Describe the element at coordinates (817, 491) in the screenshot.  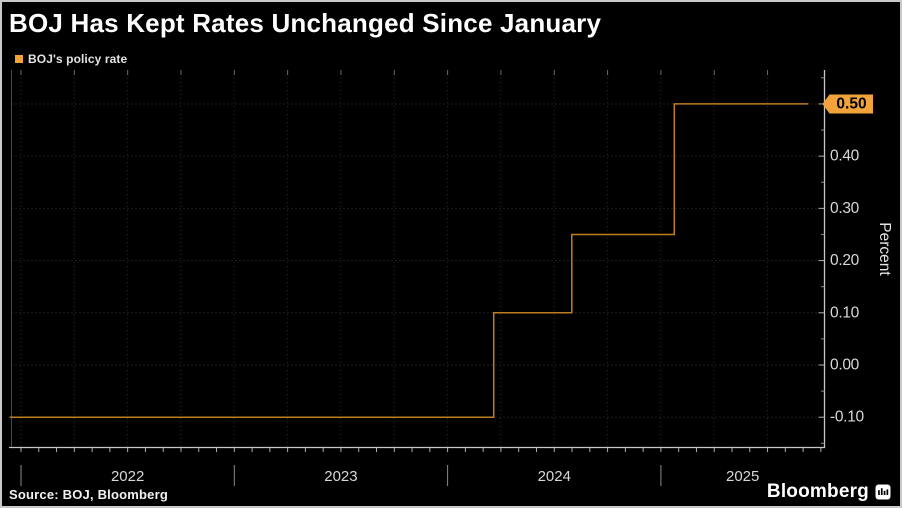
I see `bloomberg-wordmark: Bloomberg` at that location.